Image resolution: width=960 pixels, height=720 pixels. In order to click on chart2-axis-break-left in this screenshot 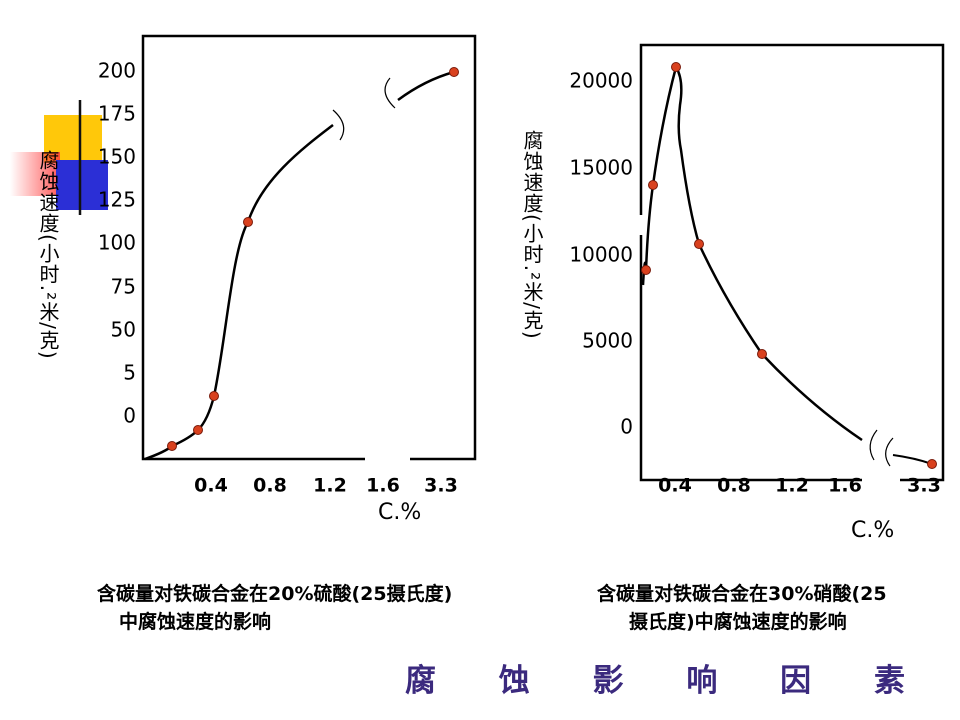, I will do `click(873, 445)`.